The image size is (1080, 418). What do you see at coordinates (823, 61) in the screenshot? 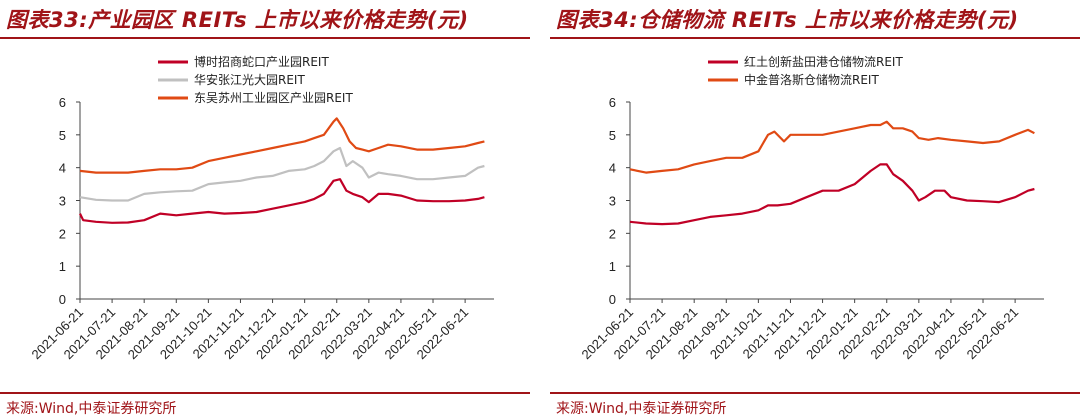
I see `legend-label: 红土创新盐田港仓储物流REIT` at bounding box center [823, 61].